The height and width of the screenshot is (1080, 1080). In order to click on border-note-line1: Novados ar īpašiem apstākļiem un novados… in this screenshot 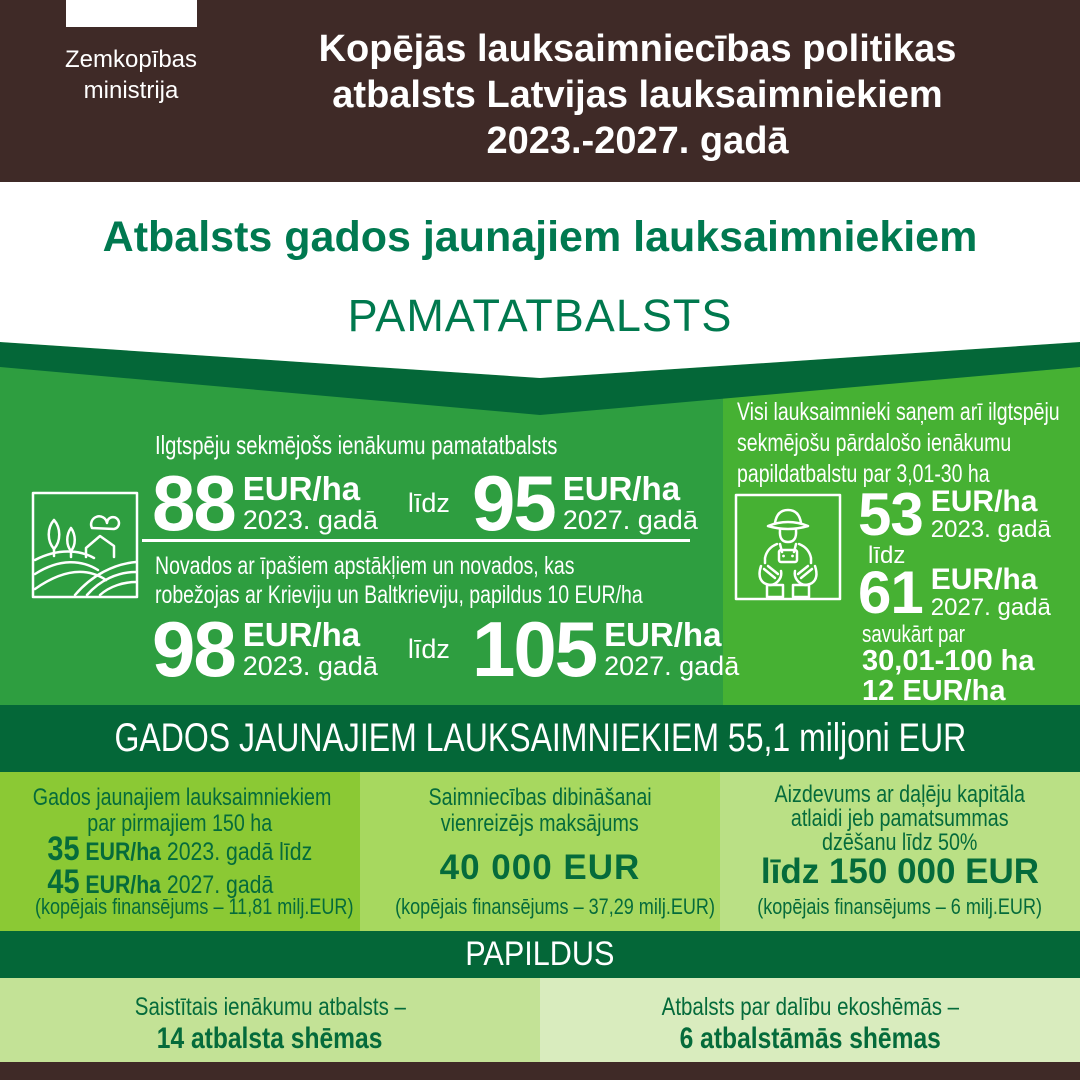, I will do `click(365, 566)`.